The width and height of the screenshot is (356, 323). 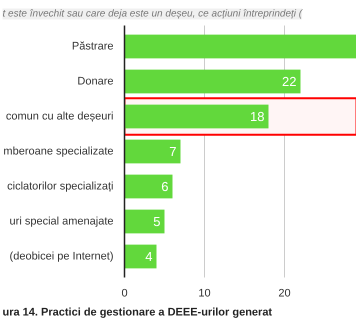 What do you see at coordinates (284, 294) in the screenshot?
I see `x-tick-label: 20` at bounding box center [284, 294].